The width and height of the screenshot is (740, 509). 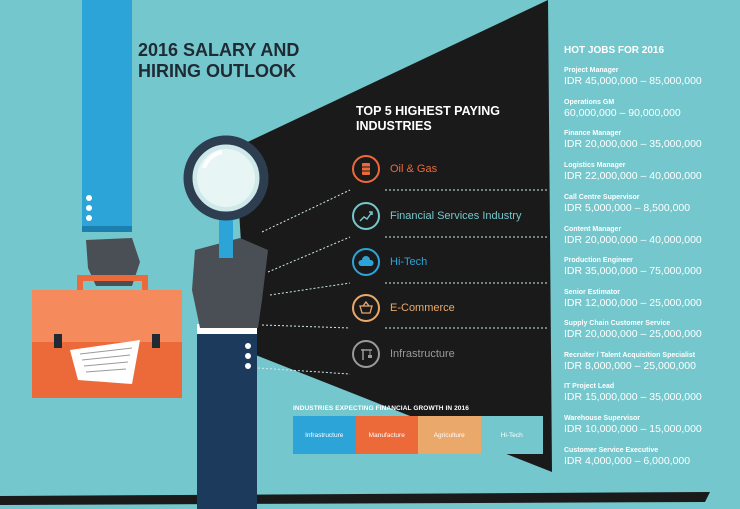 I want to click on job-title: Call Centre Supervisor, so click(x=602, y=197).